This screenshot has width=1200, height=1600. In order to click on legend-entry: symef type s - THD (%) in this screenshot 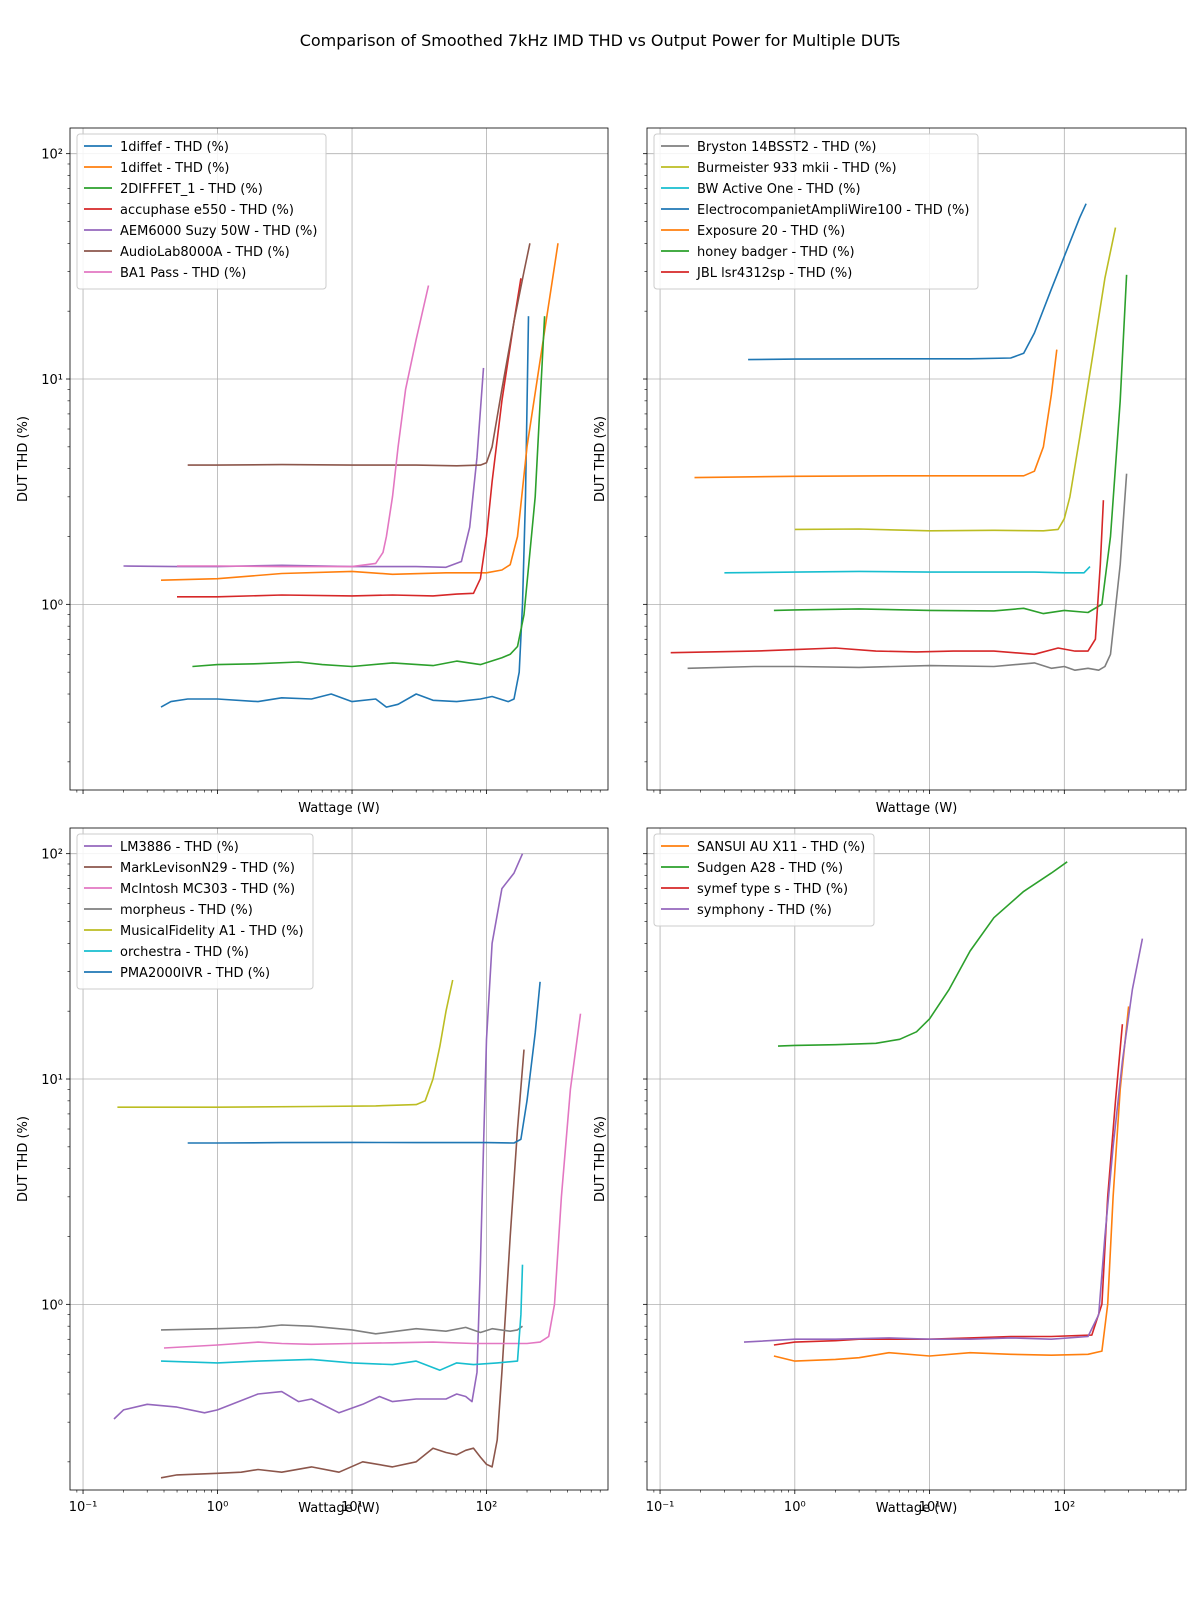, I will do `click(772, 889)`.